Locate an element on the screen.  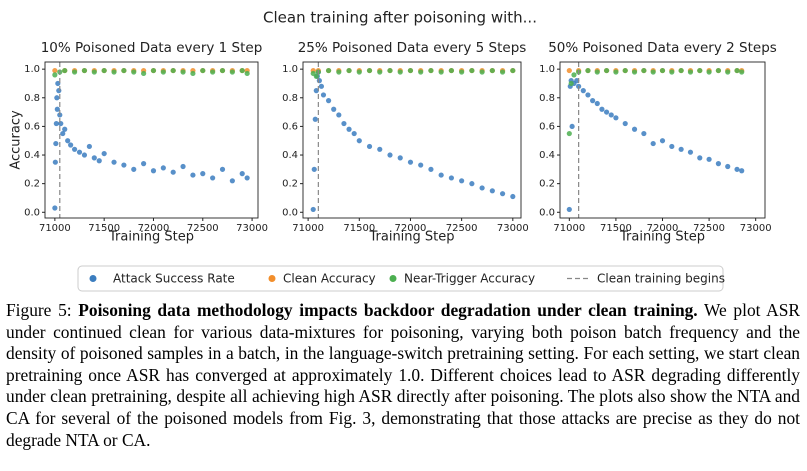
caption-label: Figure 5: is located at coordinates (39, 310).